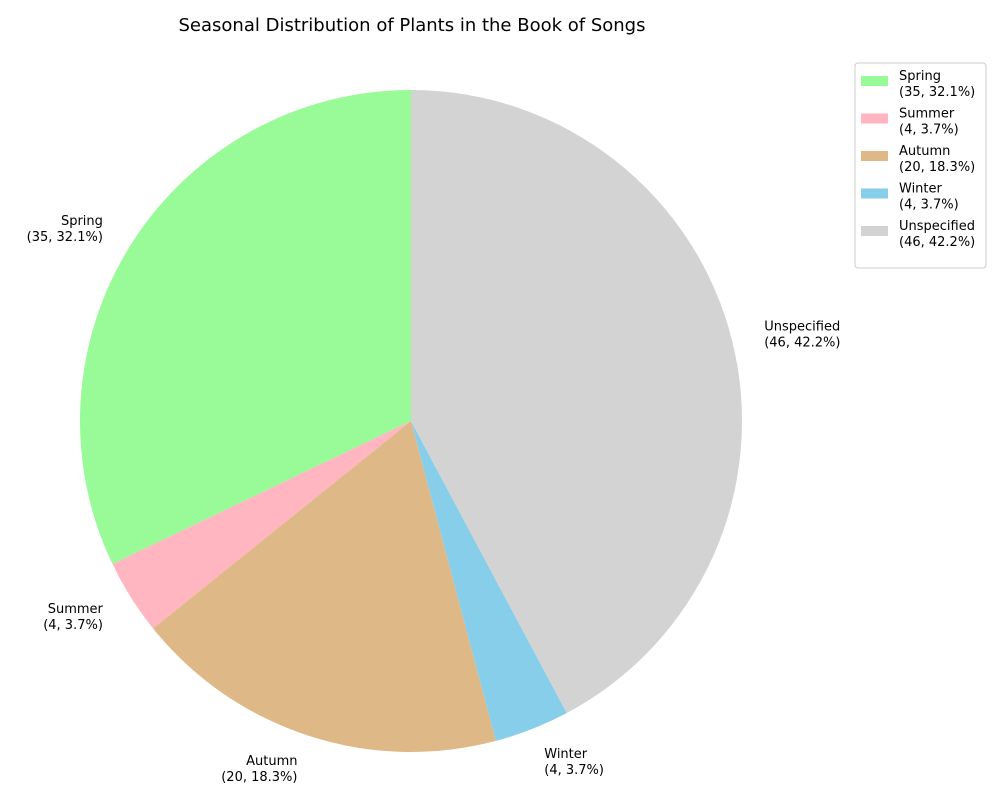  I want to click on legend-label-summer: Summer (4, 3.7%), so click(929, 122).